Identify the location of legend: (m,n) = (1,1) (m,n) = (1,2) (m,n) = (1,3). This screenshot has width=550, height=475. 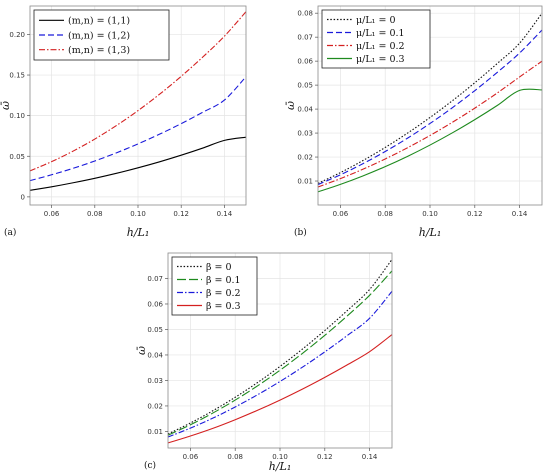
(101, 35).